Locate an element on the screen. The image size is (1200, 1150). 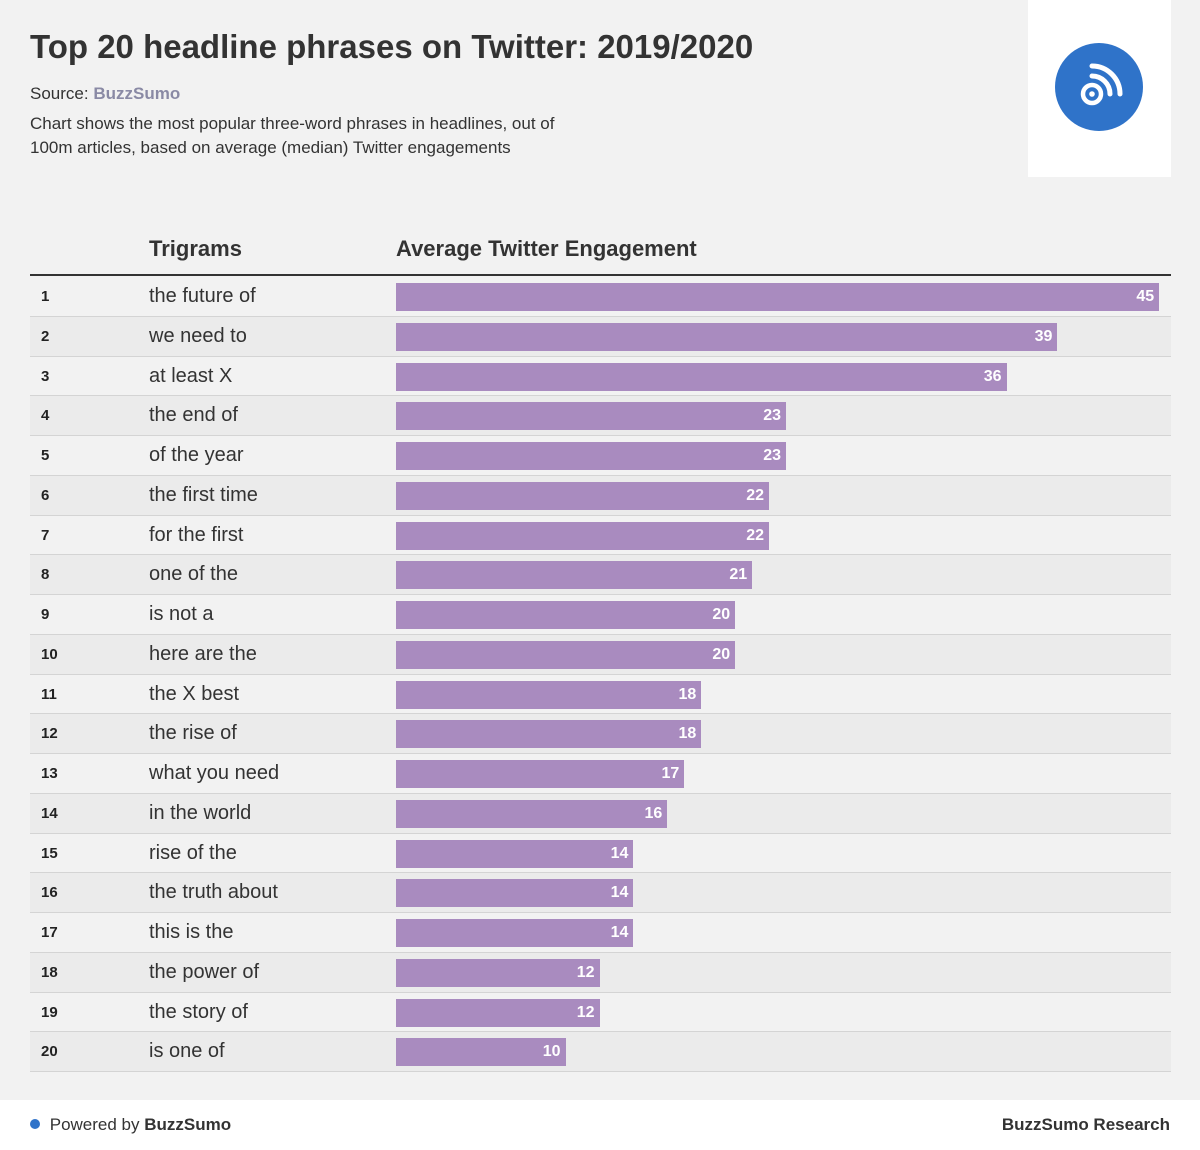
row-rank: 12 is located at coordinates (49, 734).